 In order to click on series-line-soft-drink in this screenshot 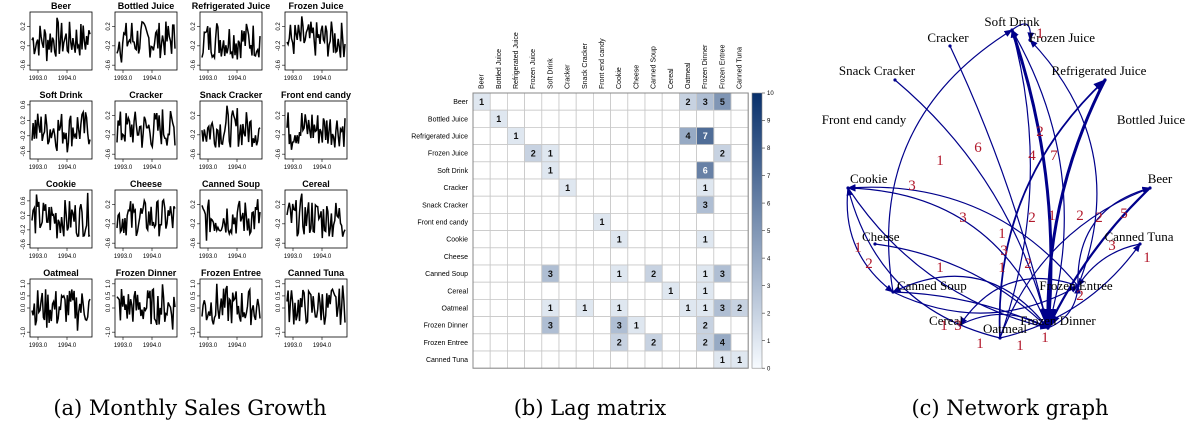, I will do `click(61, 131)`.